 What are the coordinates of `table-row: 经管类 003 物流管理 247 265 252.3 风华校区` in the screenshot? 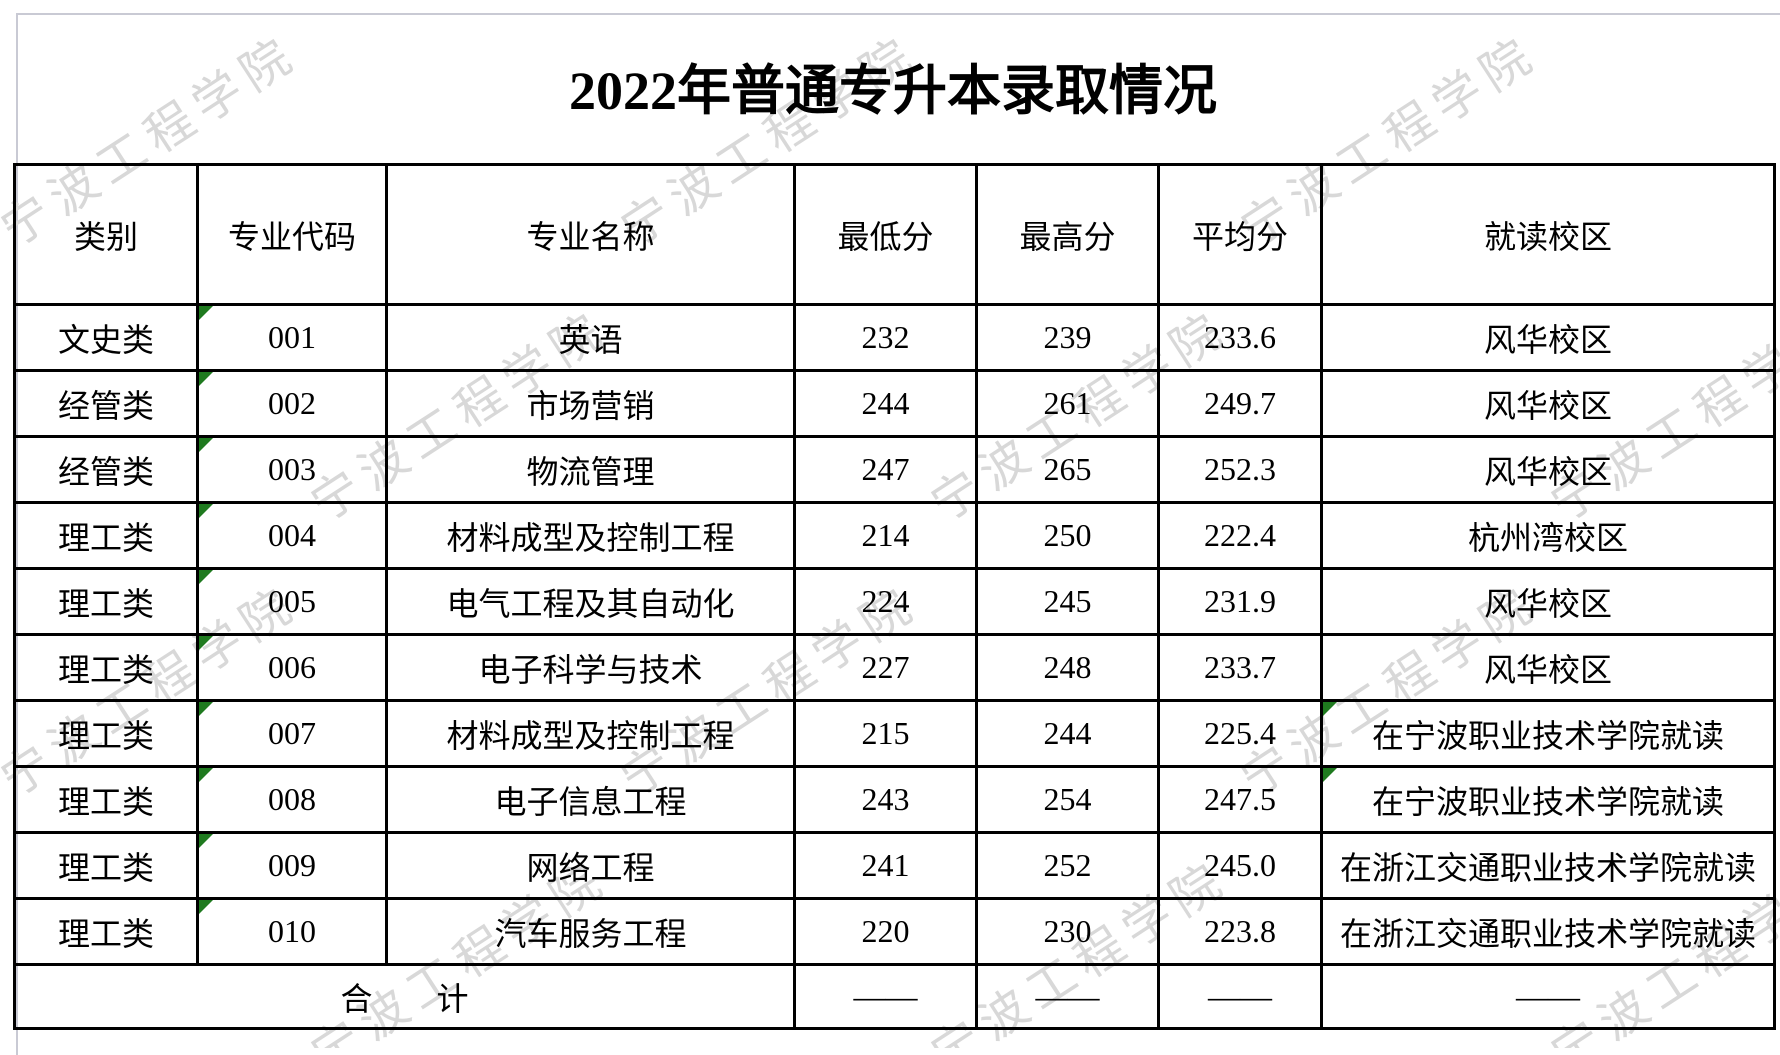 It's located at (894, 469).